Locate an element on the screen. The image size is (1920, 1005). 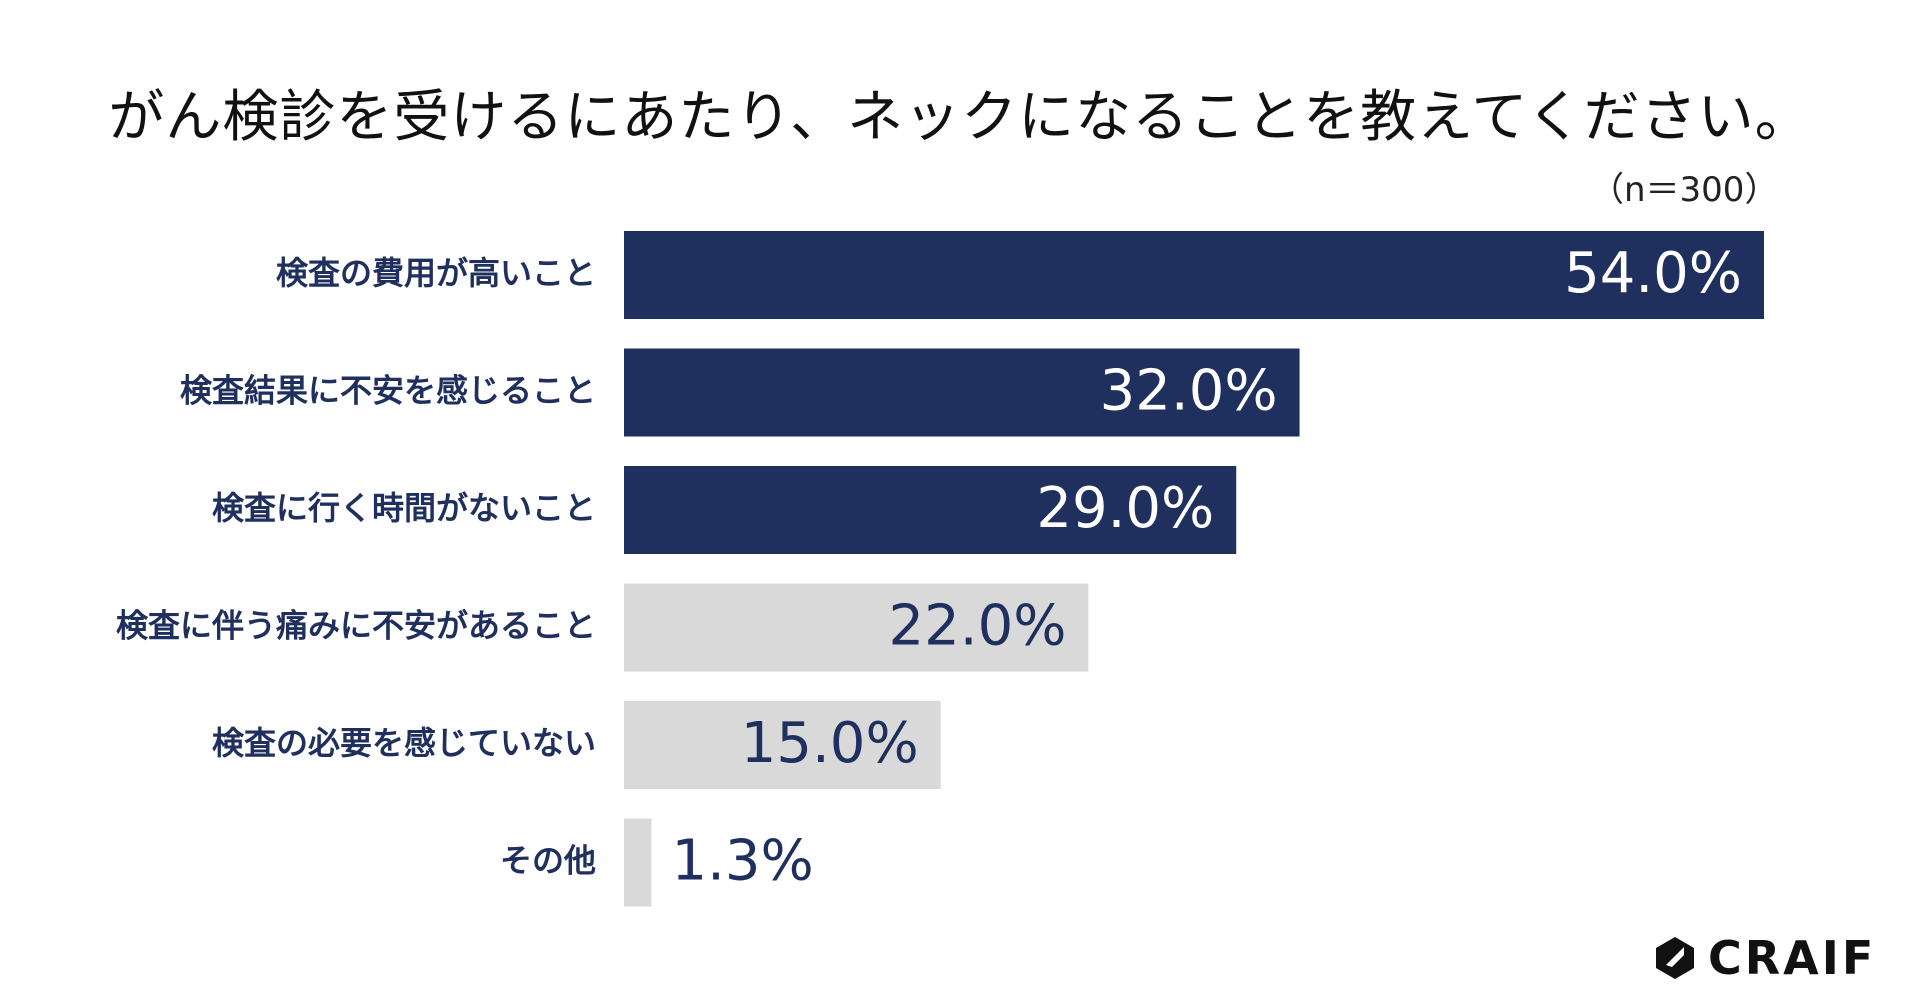
data-label: 15.0% is located at coordinates (830, 743).